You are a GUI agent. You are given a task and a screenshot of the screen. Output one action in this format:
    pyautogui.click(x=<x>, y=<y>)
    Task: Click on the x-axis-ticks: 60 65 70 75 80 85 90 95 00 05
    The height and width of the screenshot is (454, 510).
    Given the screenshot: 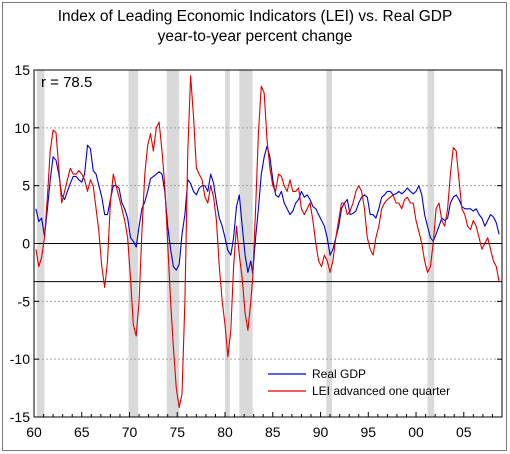 What is the action you would take?
    pyautogui.click(x=264, y=426)
    